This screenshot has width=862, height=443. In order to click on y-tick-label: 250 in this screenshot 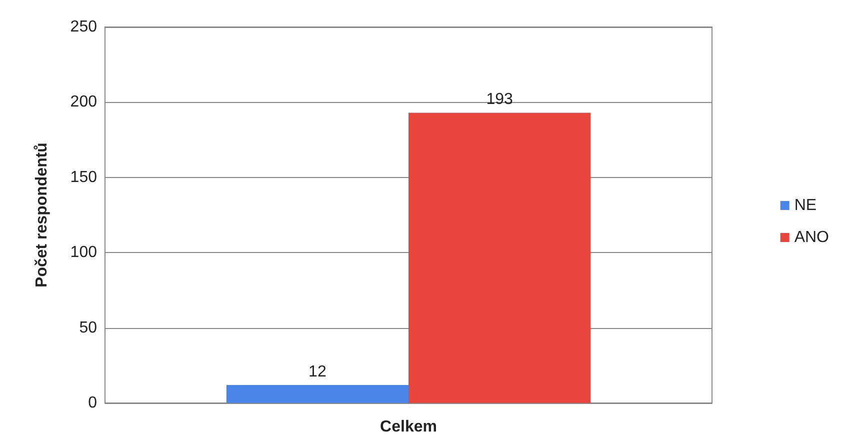, I will do `click(84, 27)`.